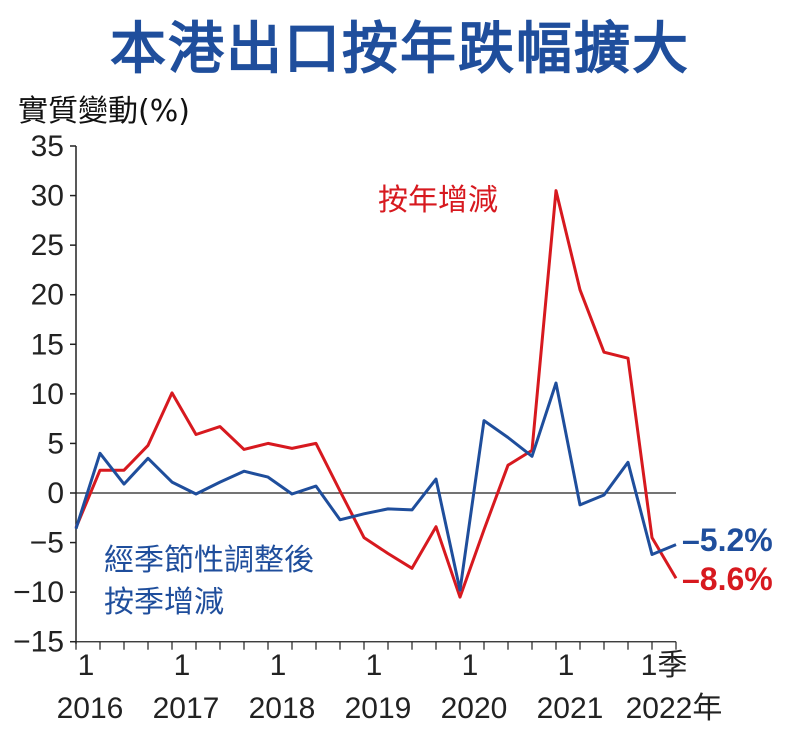  I want to click on end-label-yoy: –8.6%, so click(727, 579).